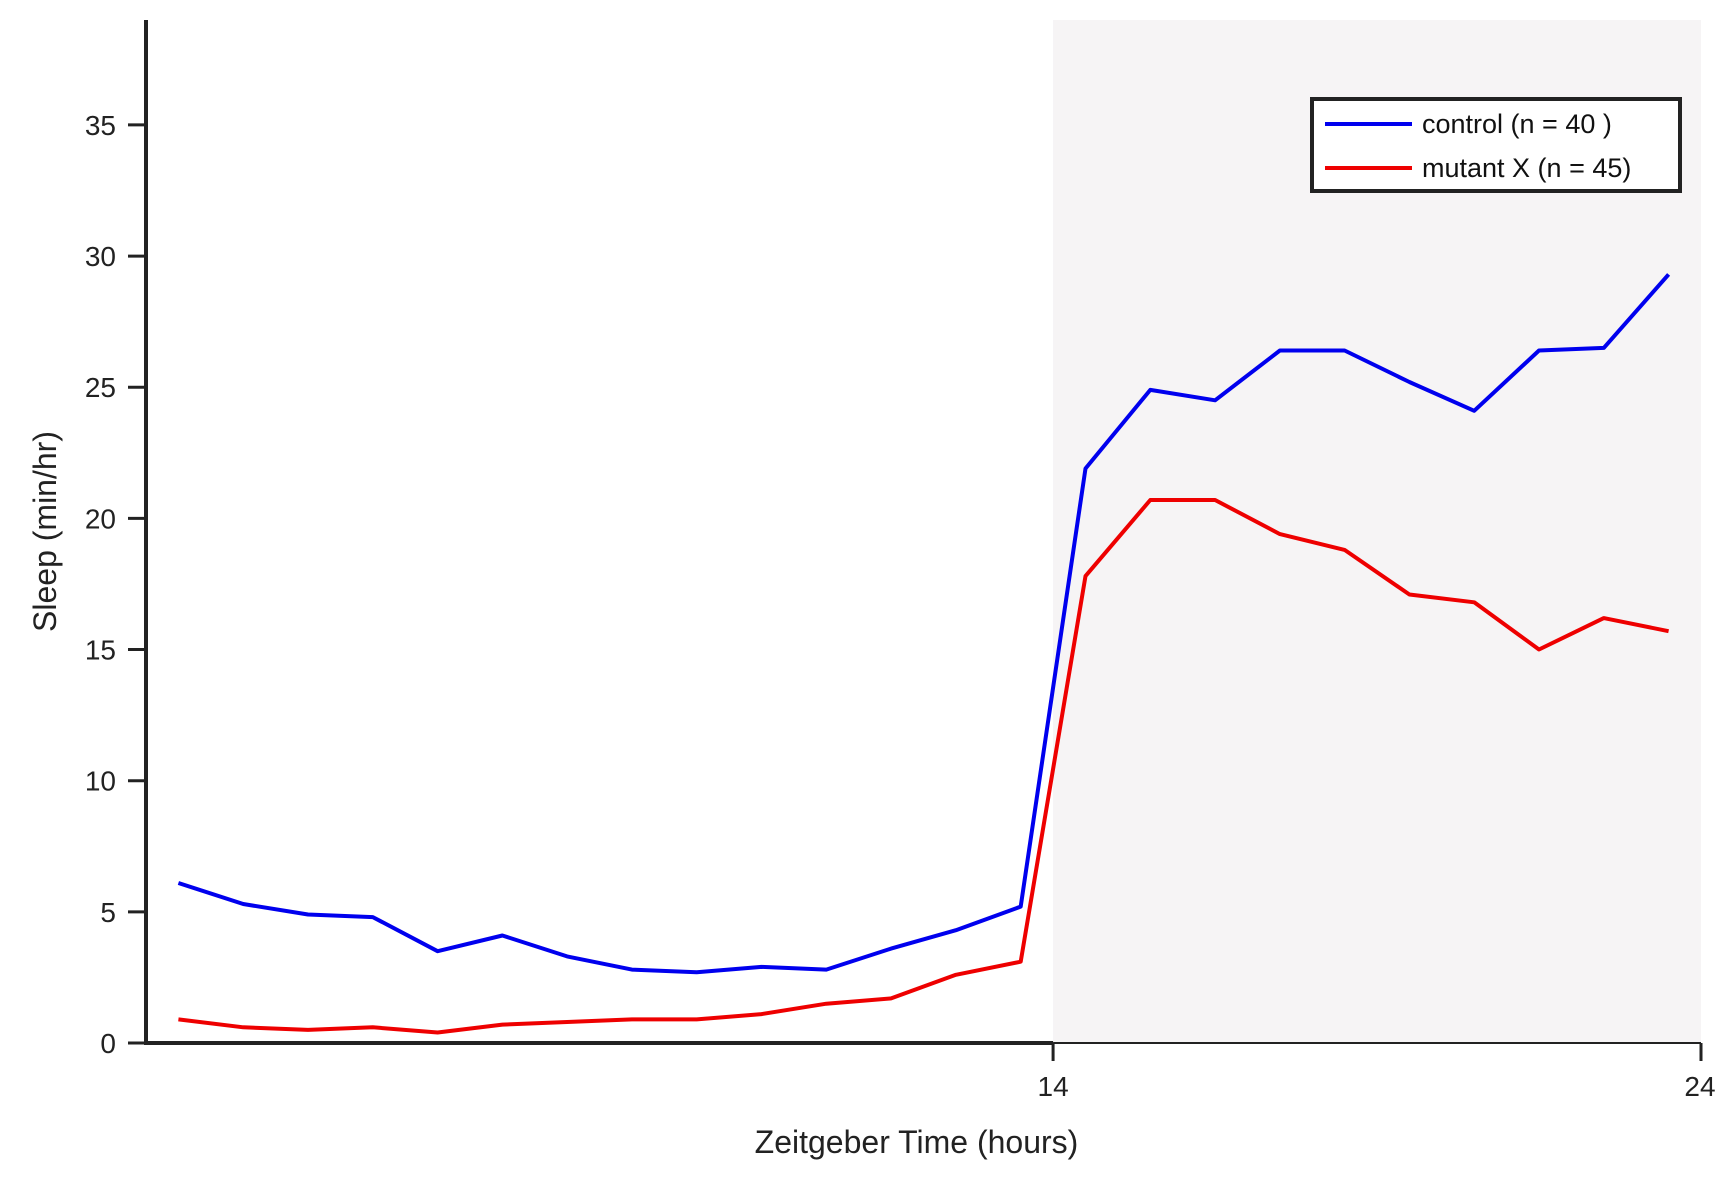  What do you see at coordinates (1053, 1086) in the screenshot?
I see `x-tick-label: 14` at bounding box center [1053, 1086].